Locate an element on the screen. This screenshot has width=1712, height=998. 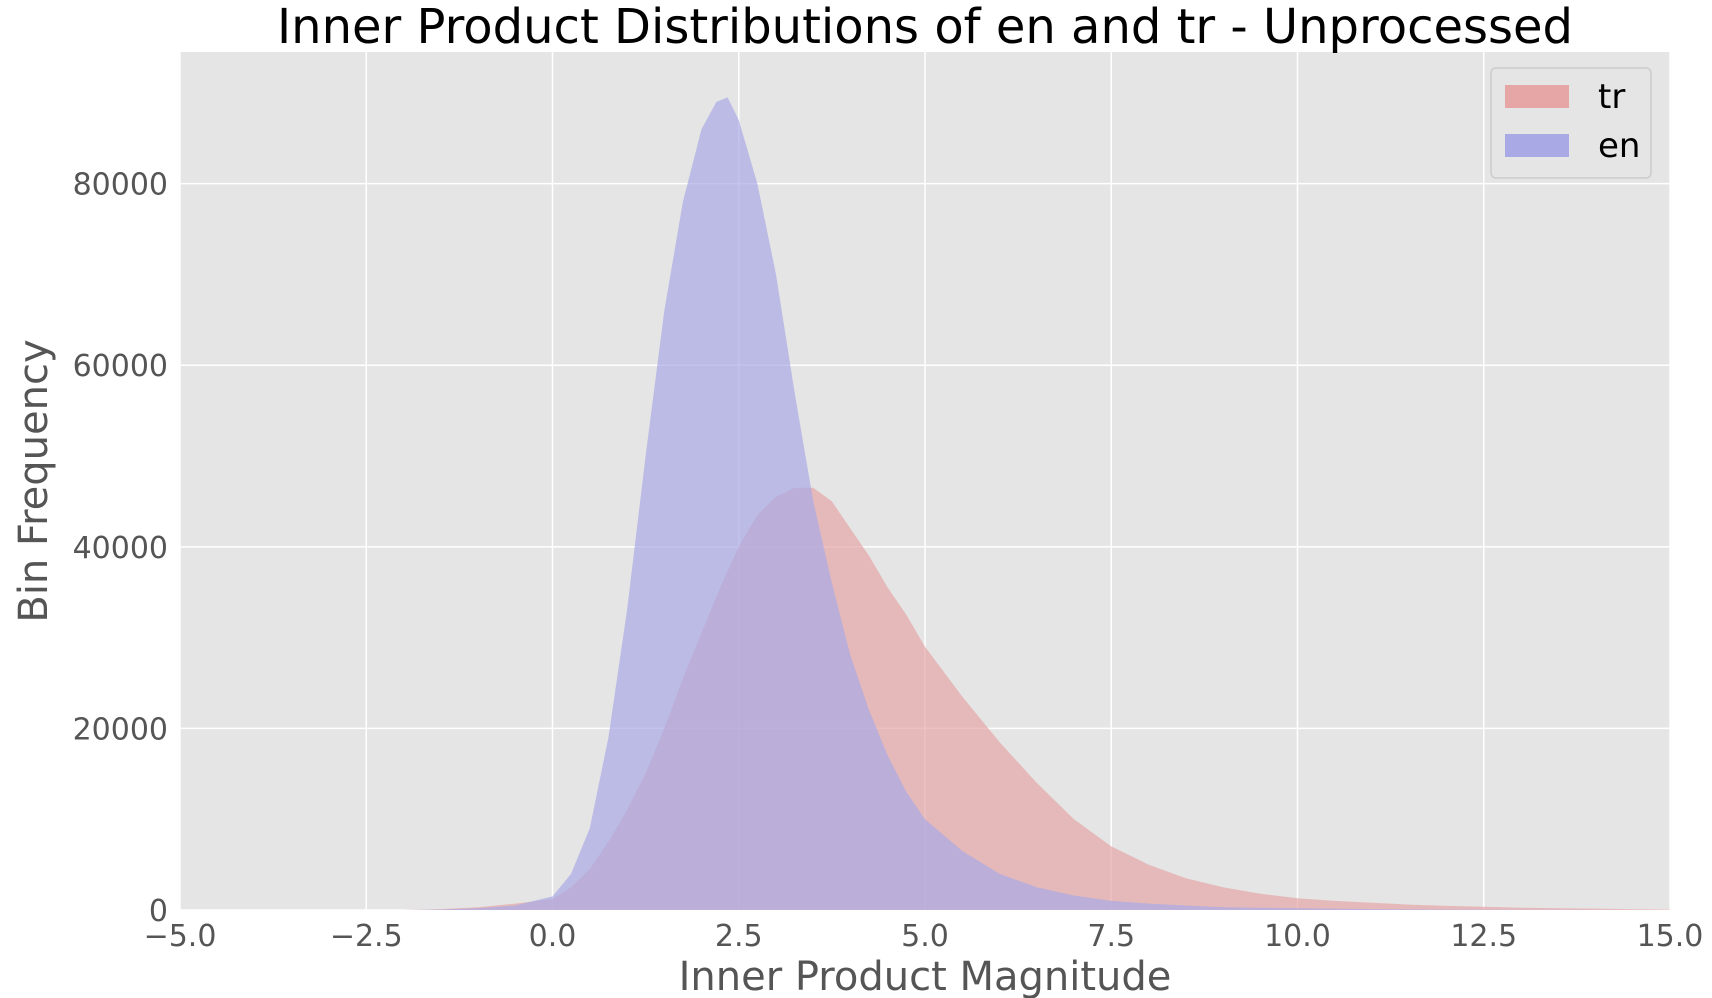
x-tick-label: 12.5 is located at coordinates (1483, 936).